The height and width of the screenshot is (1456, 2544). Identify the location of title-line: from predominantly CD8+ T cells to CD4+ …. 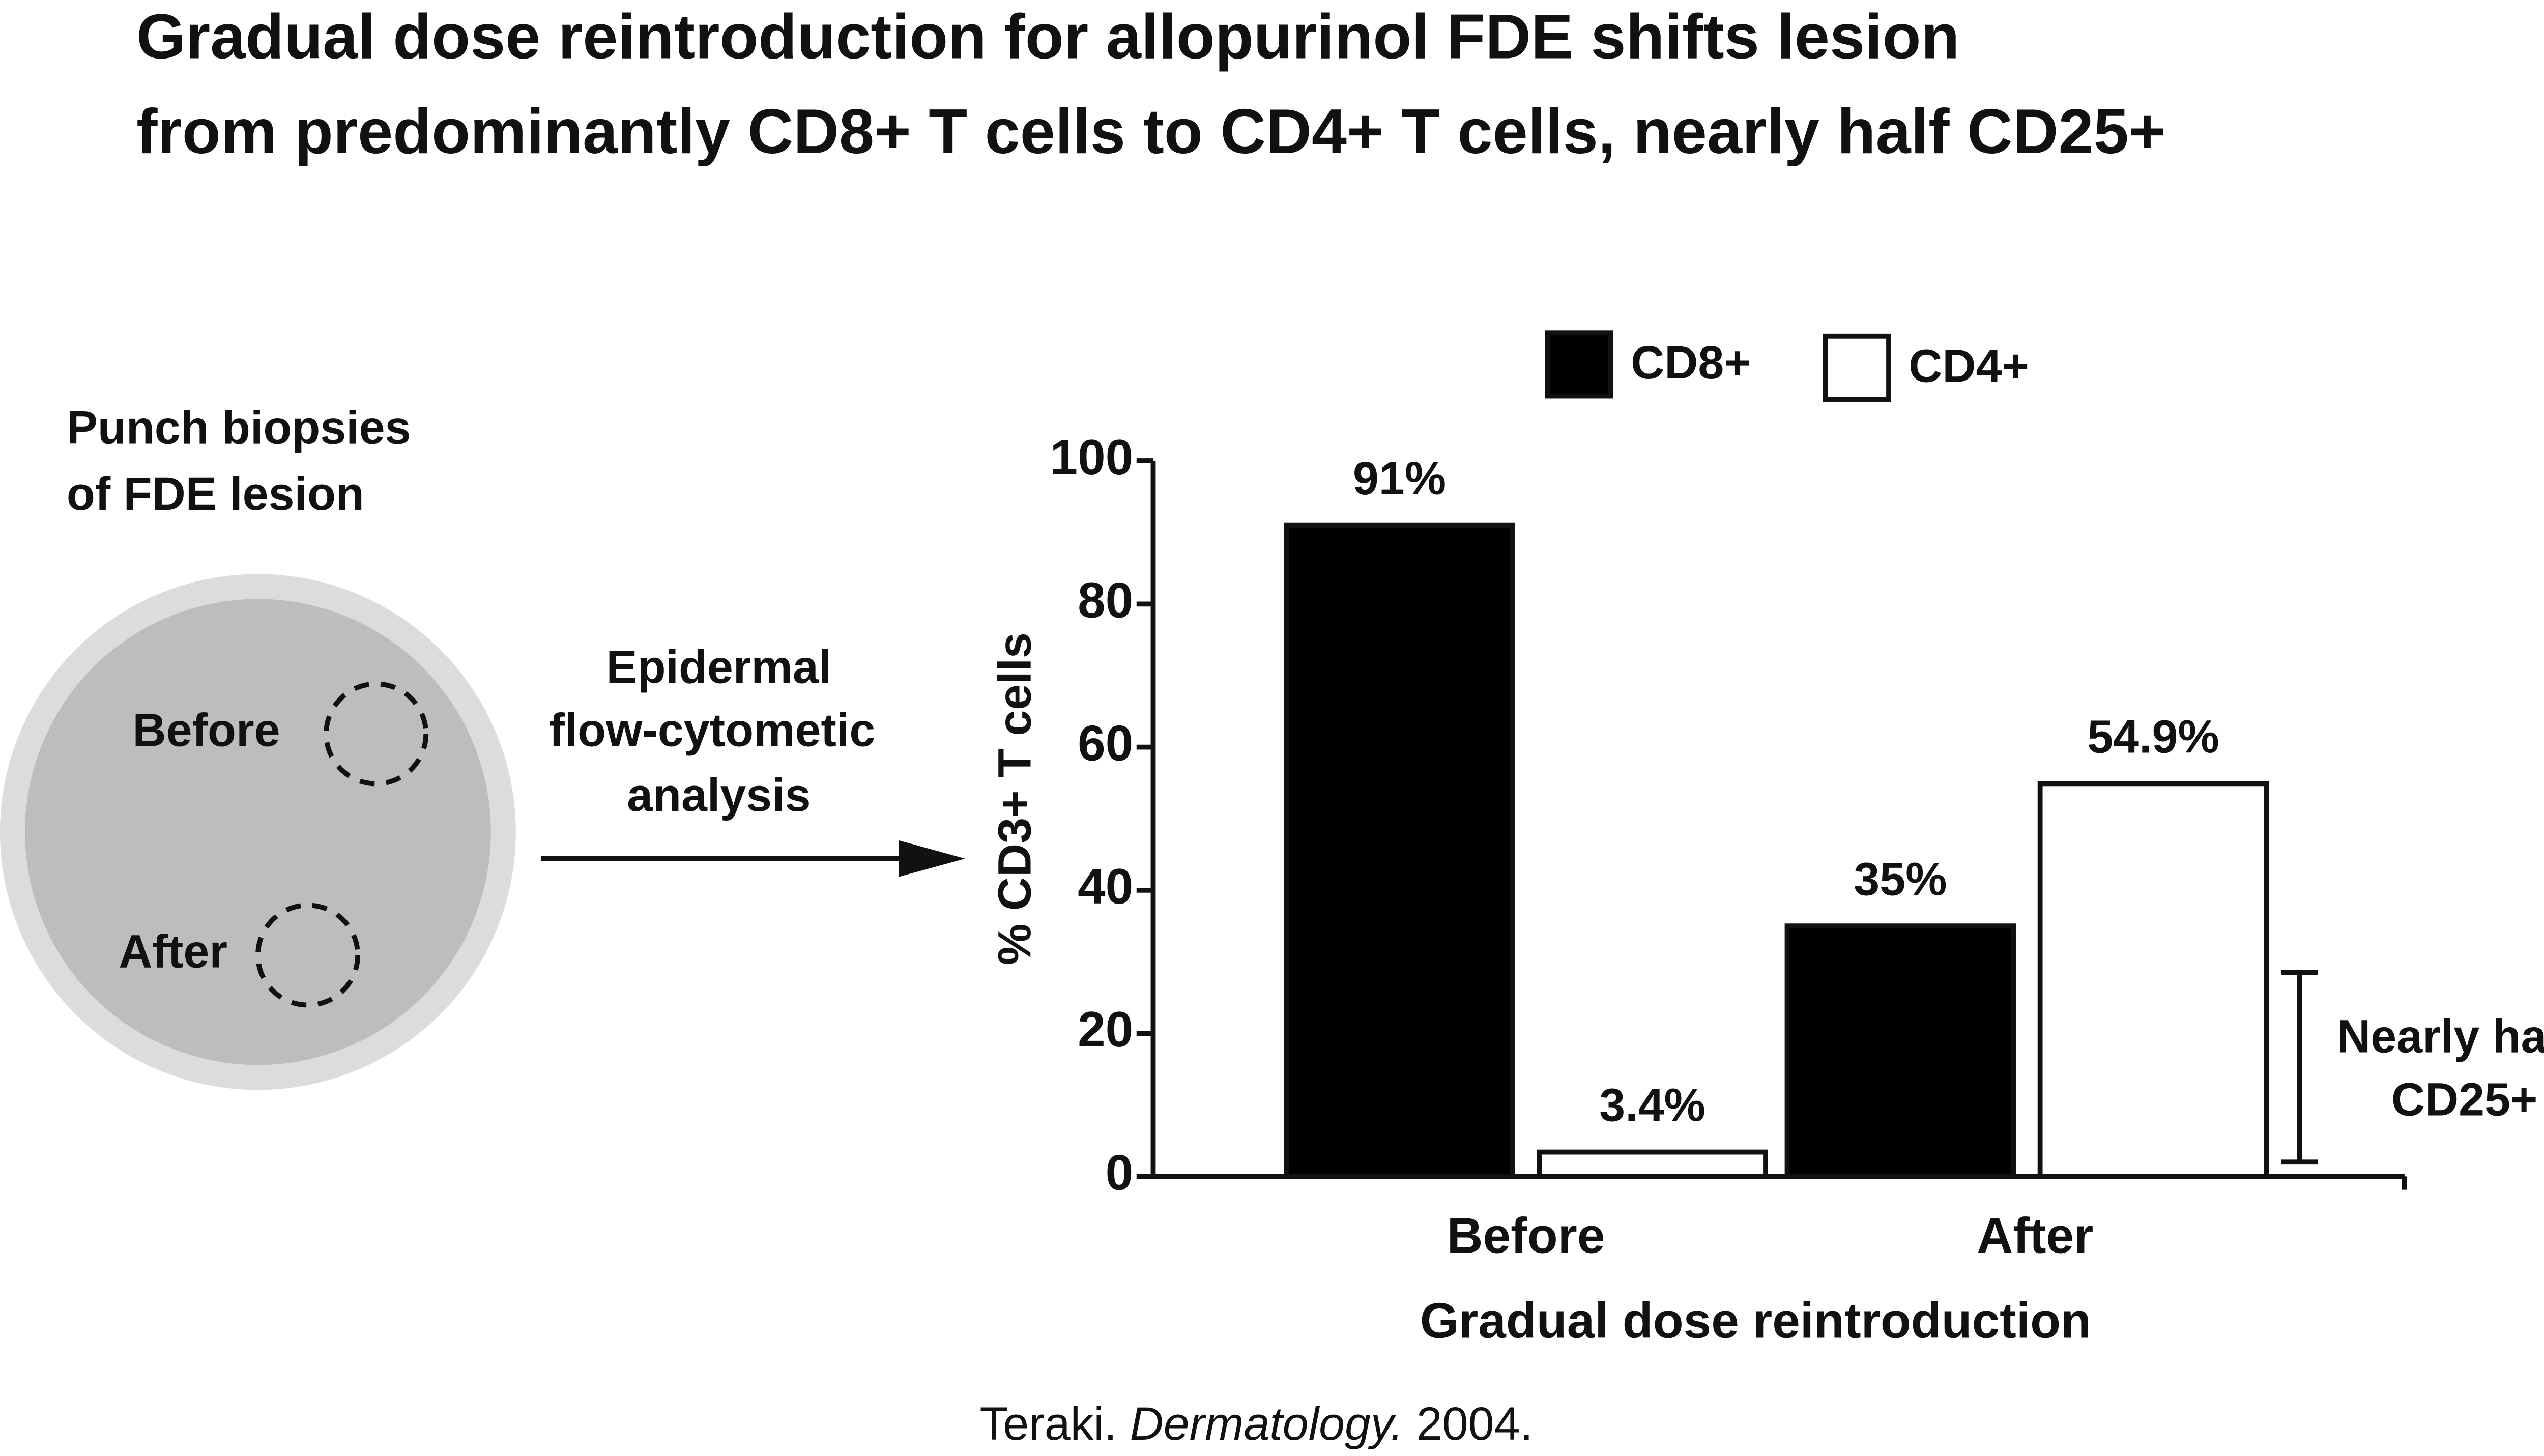
(1150, 132).